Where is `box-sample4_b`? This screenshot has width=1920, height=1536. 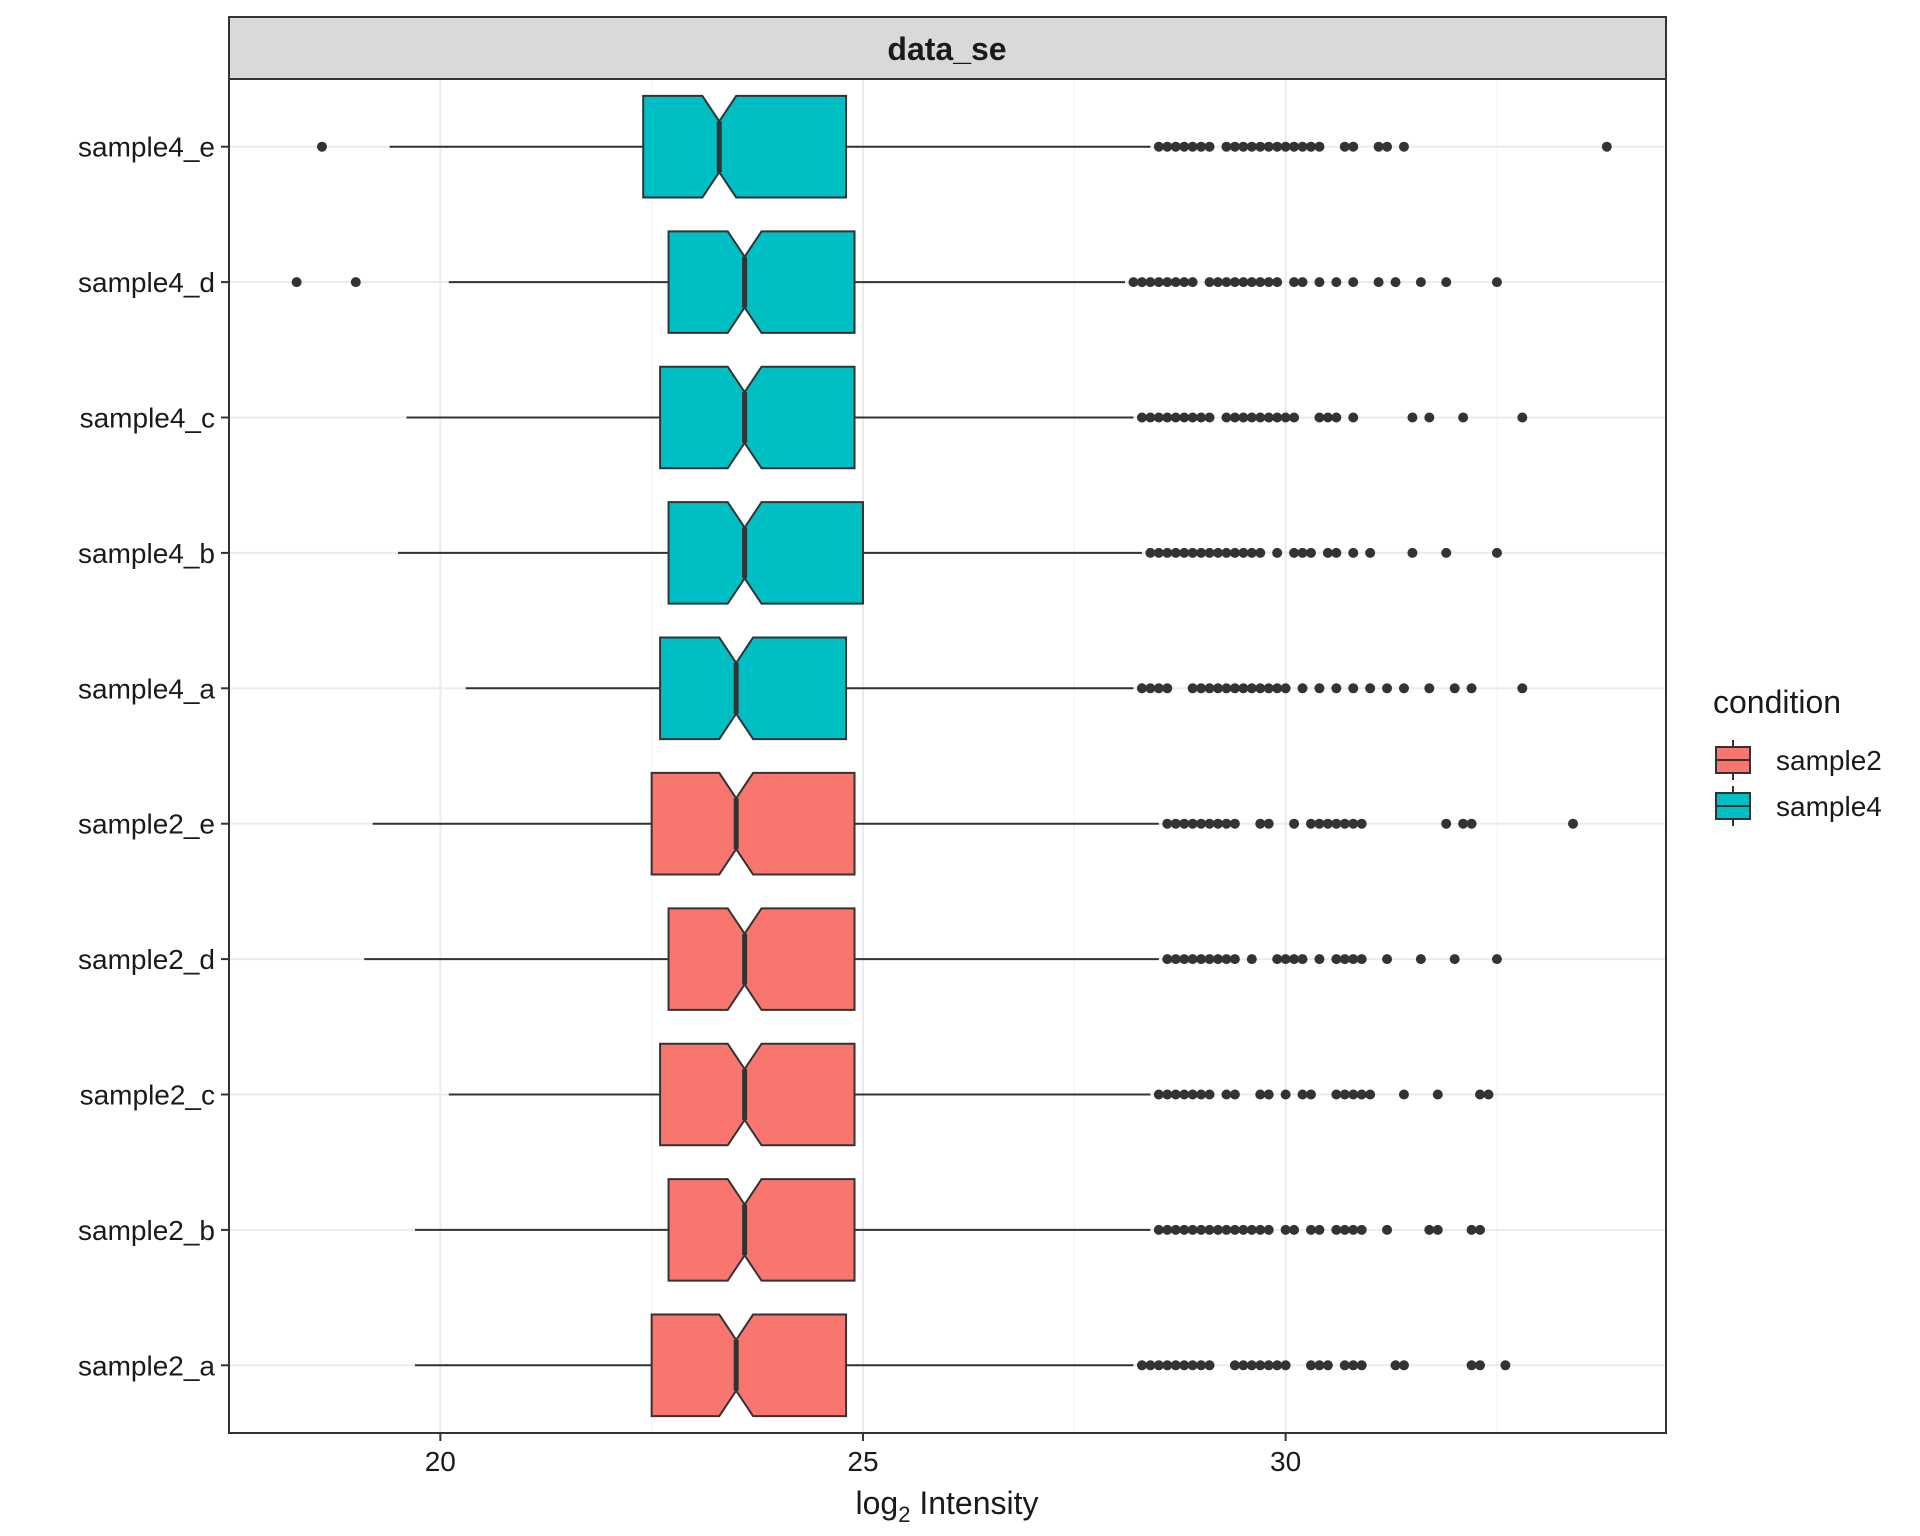 box-sample4_b is located at coordinates (950, 553).